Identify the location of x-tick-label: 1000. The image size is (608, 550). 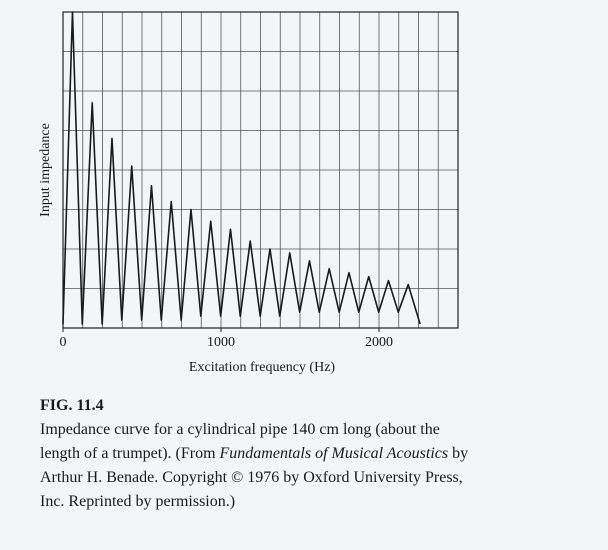
(221, 342).